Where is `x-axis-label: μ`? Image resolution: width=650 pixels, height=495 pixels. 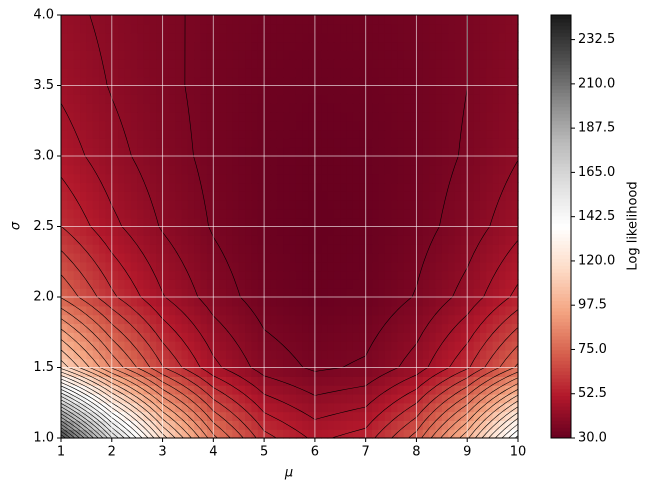 x-axis-label: μ is located at coordinates (288, 473).